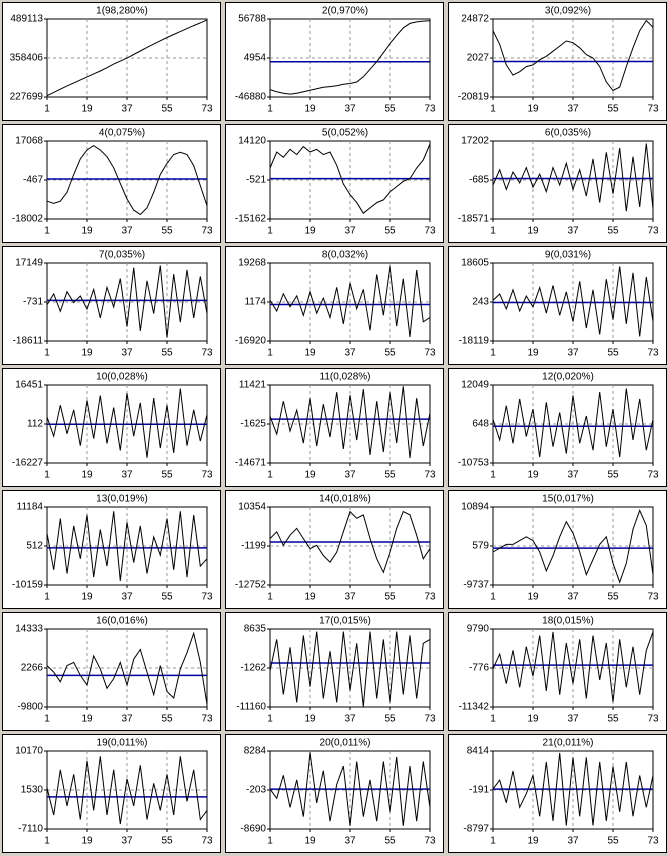 The height and width of the screenshot is (856, 668). I want to click on y-tick-label: -1625, so click(253, 424).